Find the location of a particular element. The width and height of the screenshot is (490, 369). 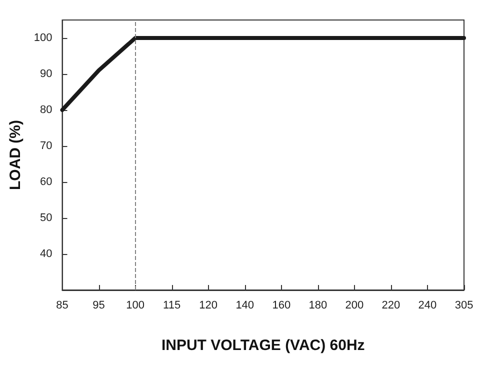

y-tick-label: 50 is located at coordinates (46, 218).